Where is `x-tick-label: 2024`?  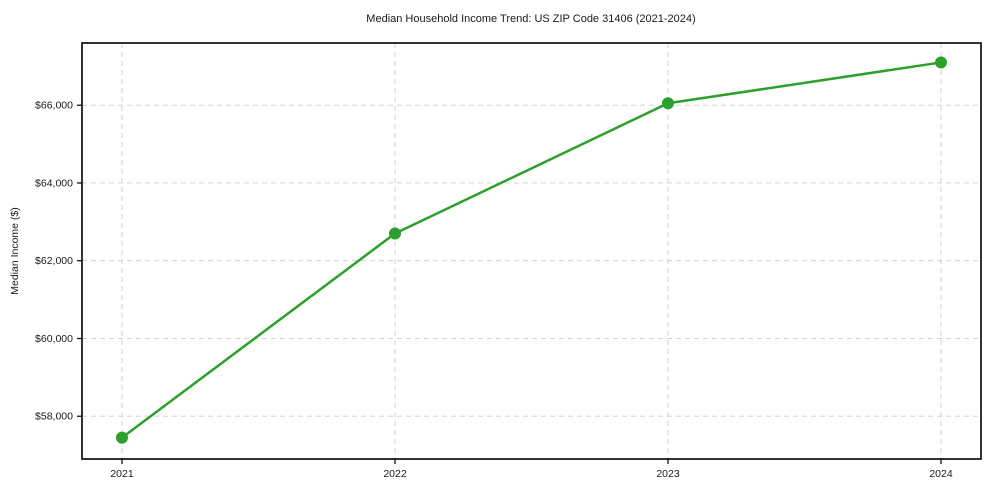
x-tick-label: 2024 is located at coordinates (941, 474).